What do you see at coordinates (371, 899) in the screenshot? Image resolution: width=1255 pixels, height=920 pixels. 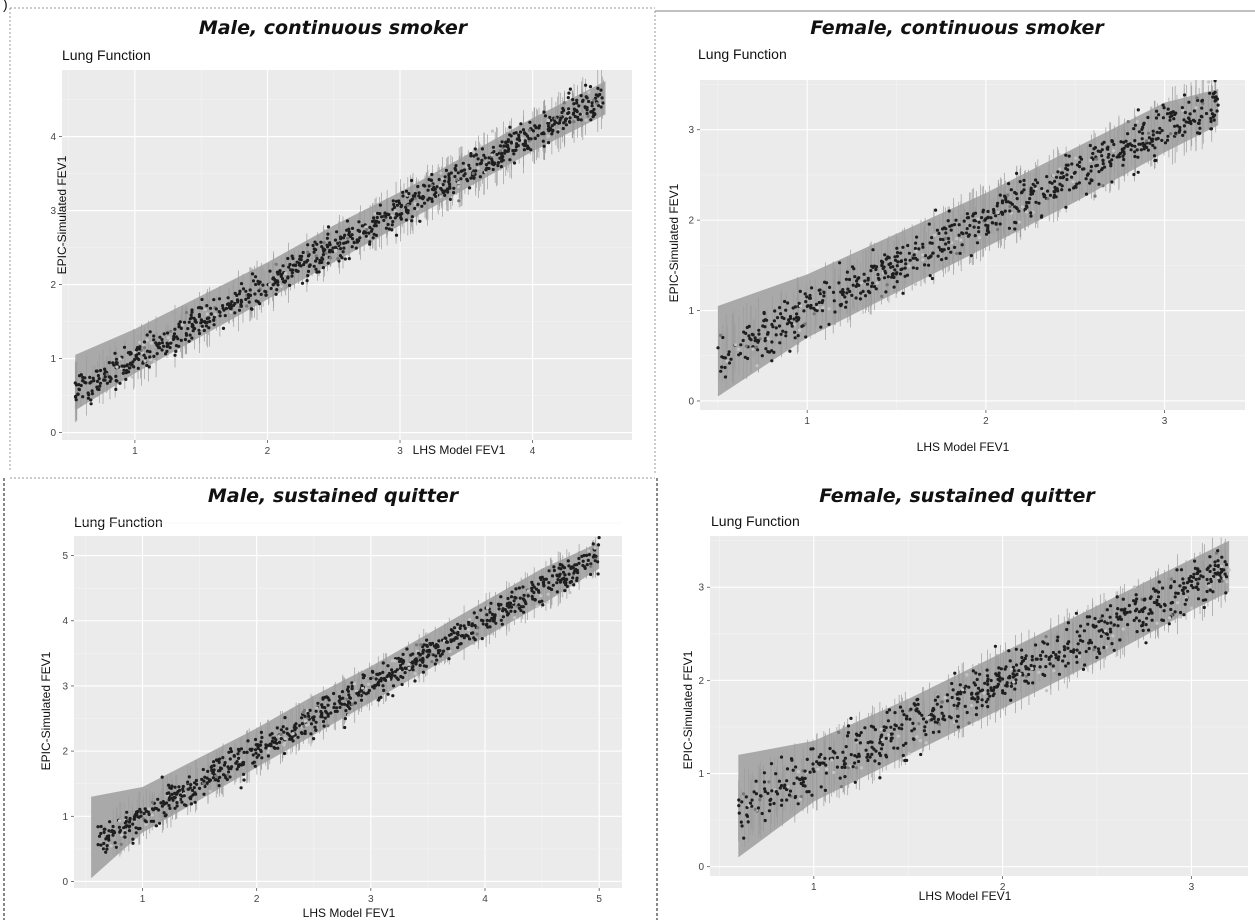 I see `x-tick-label: 3` at bounding box center [371, 899].